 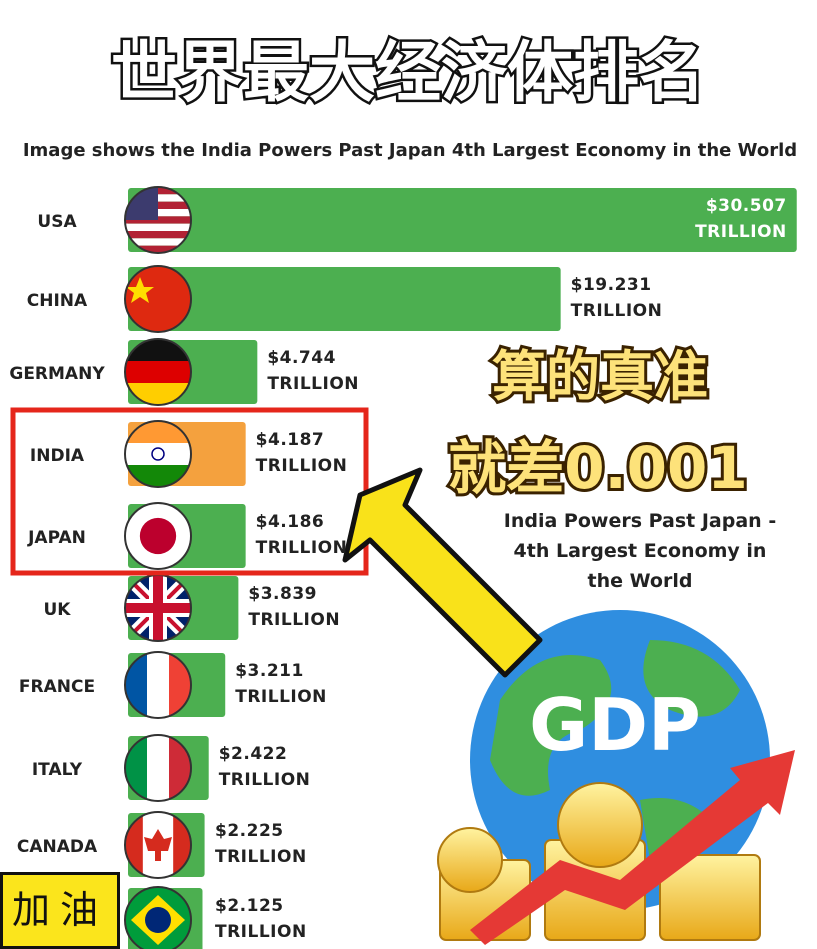 What do you see at coordinates (261, 919) in the screenshot?
I see `value-label: $2.125 TRILLION` at bounding box center [261, 919].